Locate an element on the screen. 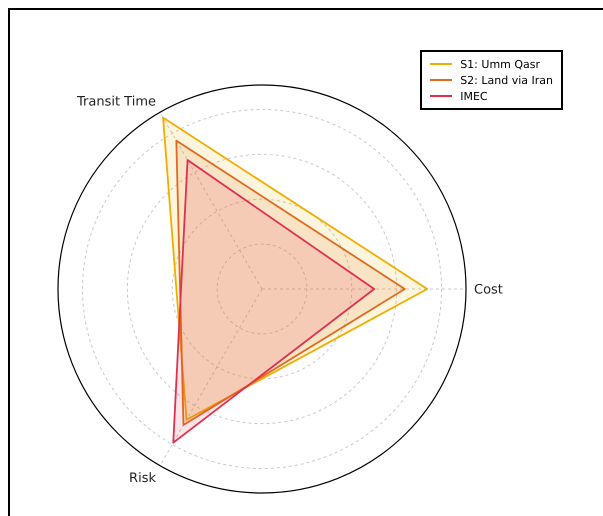 The height and width of the screenshot is (516, 603). legend-label: S2: Land via Iran is located at coordinates (506, 80).